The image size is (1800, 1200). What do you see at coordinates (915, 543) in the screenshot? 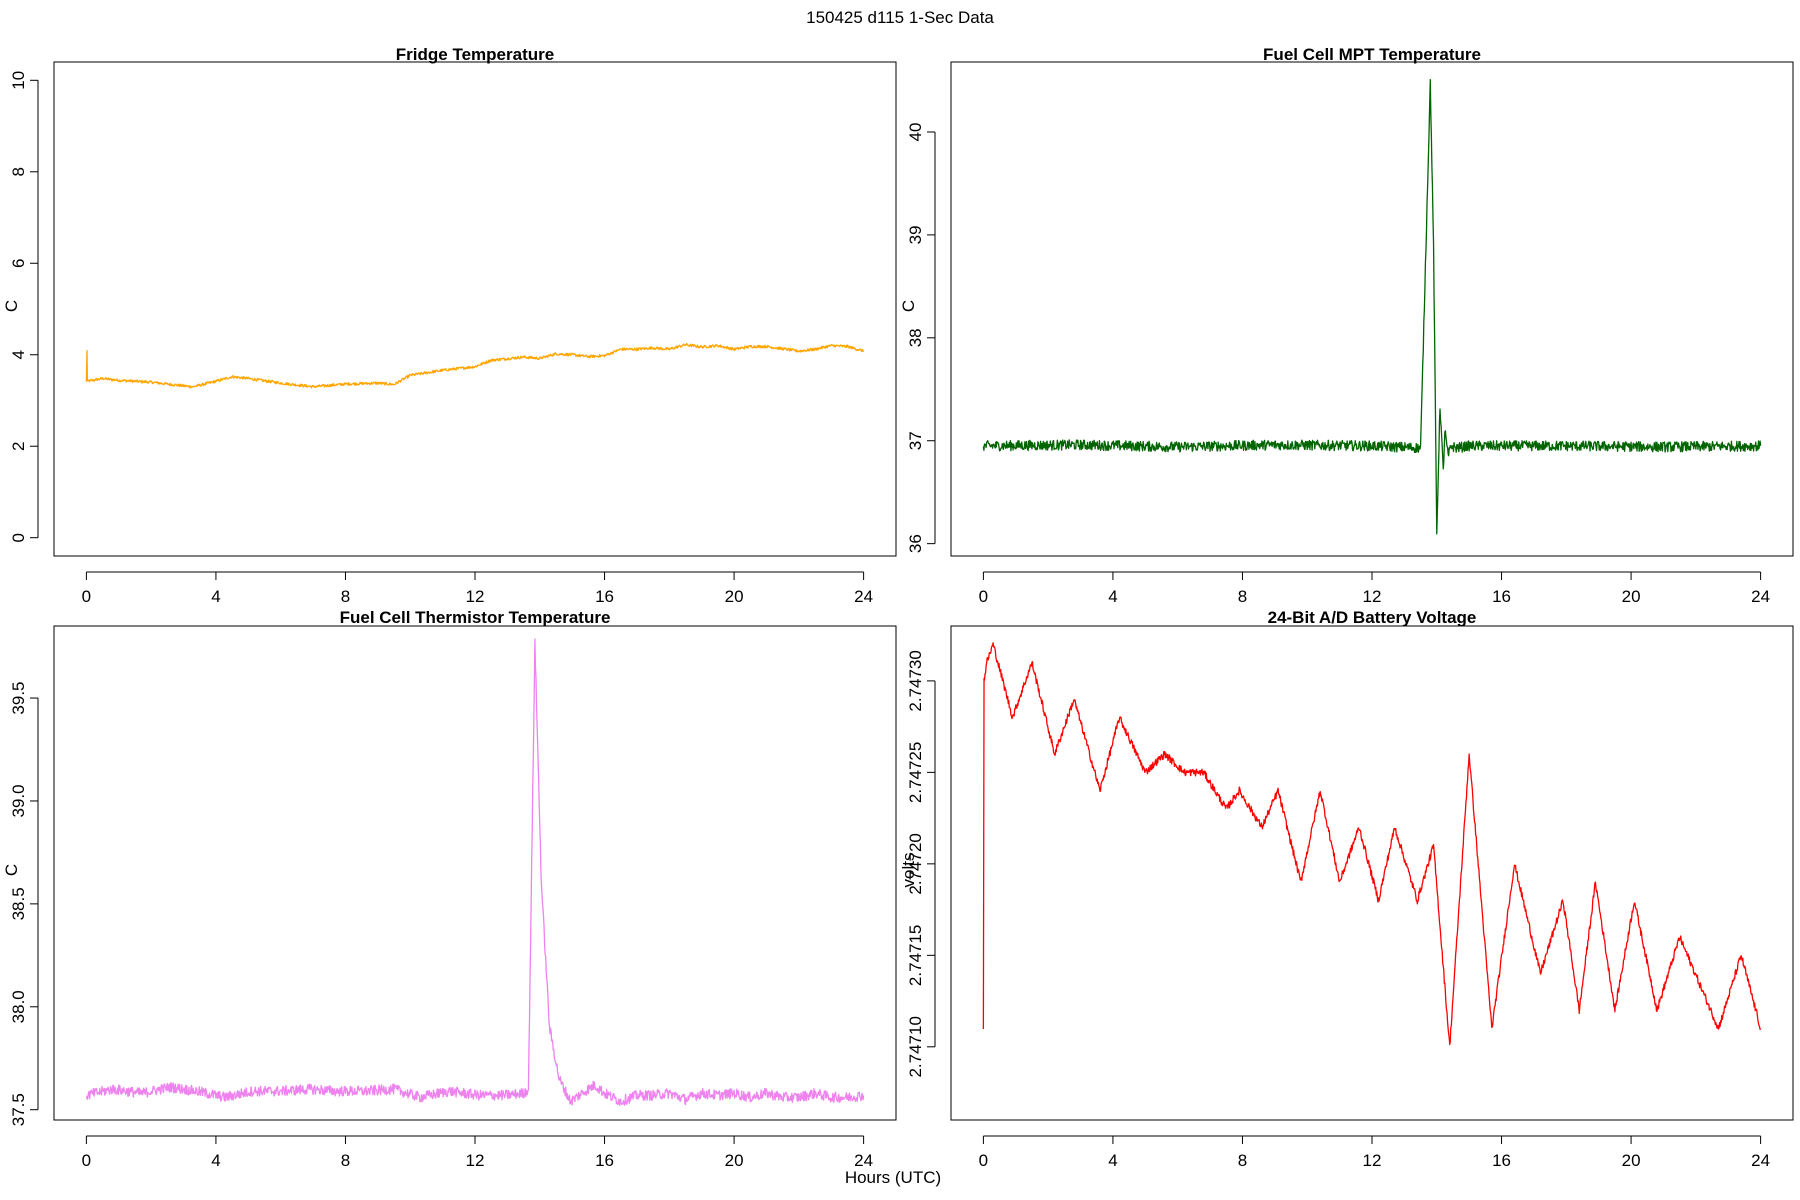
I see `y-tick-label: 36` at bounding box center [915, 543].